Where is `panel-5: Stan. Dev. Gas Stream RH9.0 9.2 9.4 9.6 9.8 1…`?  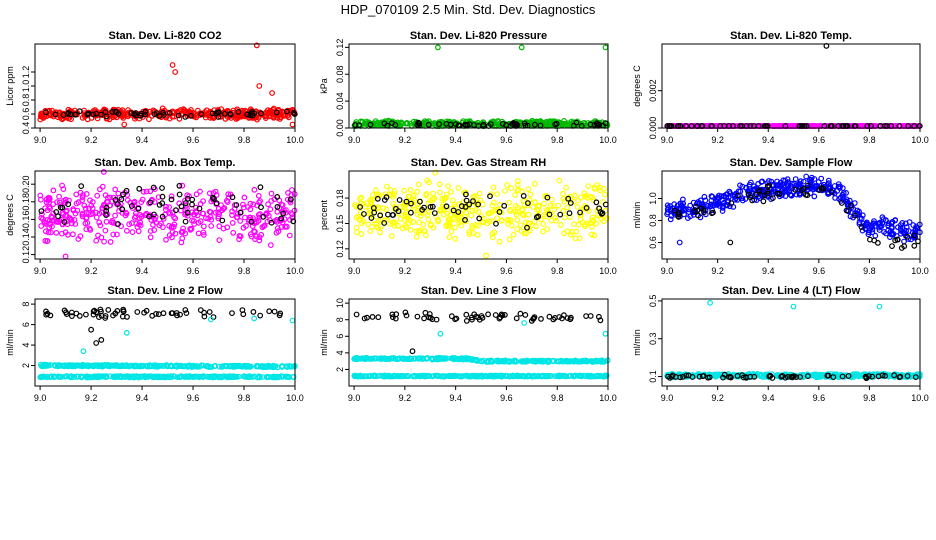
panel-5: Stan. Dev. Gas Stream RH9.0 9.2 9.4 9.6 9.8 1… is located at coordinates (468, 216).